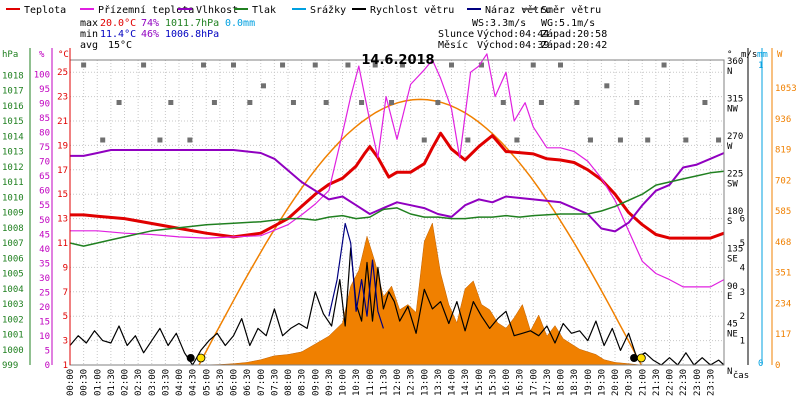 The width and height of the screenshot is (800, 400). What do you see at coordinates (732, 185) in the screenshot?
I see `dir-tick-label: SW` at bounding box center [732, 185].